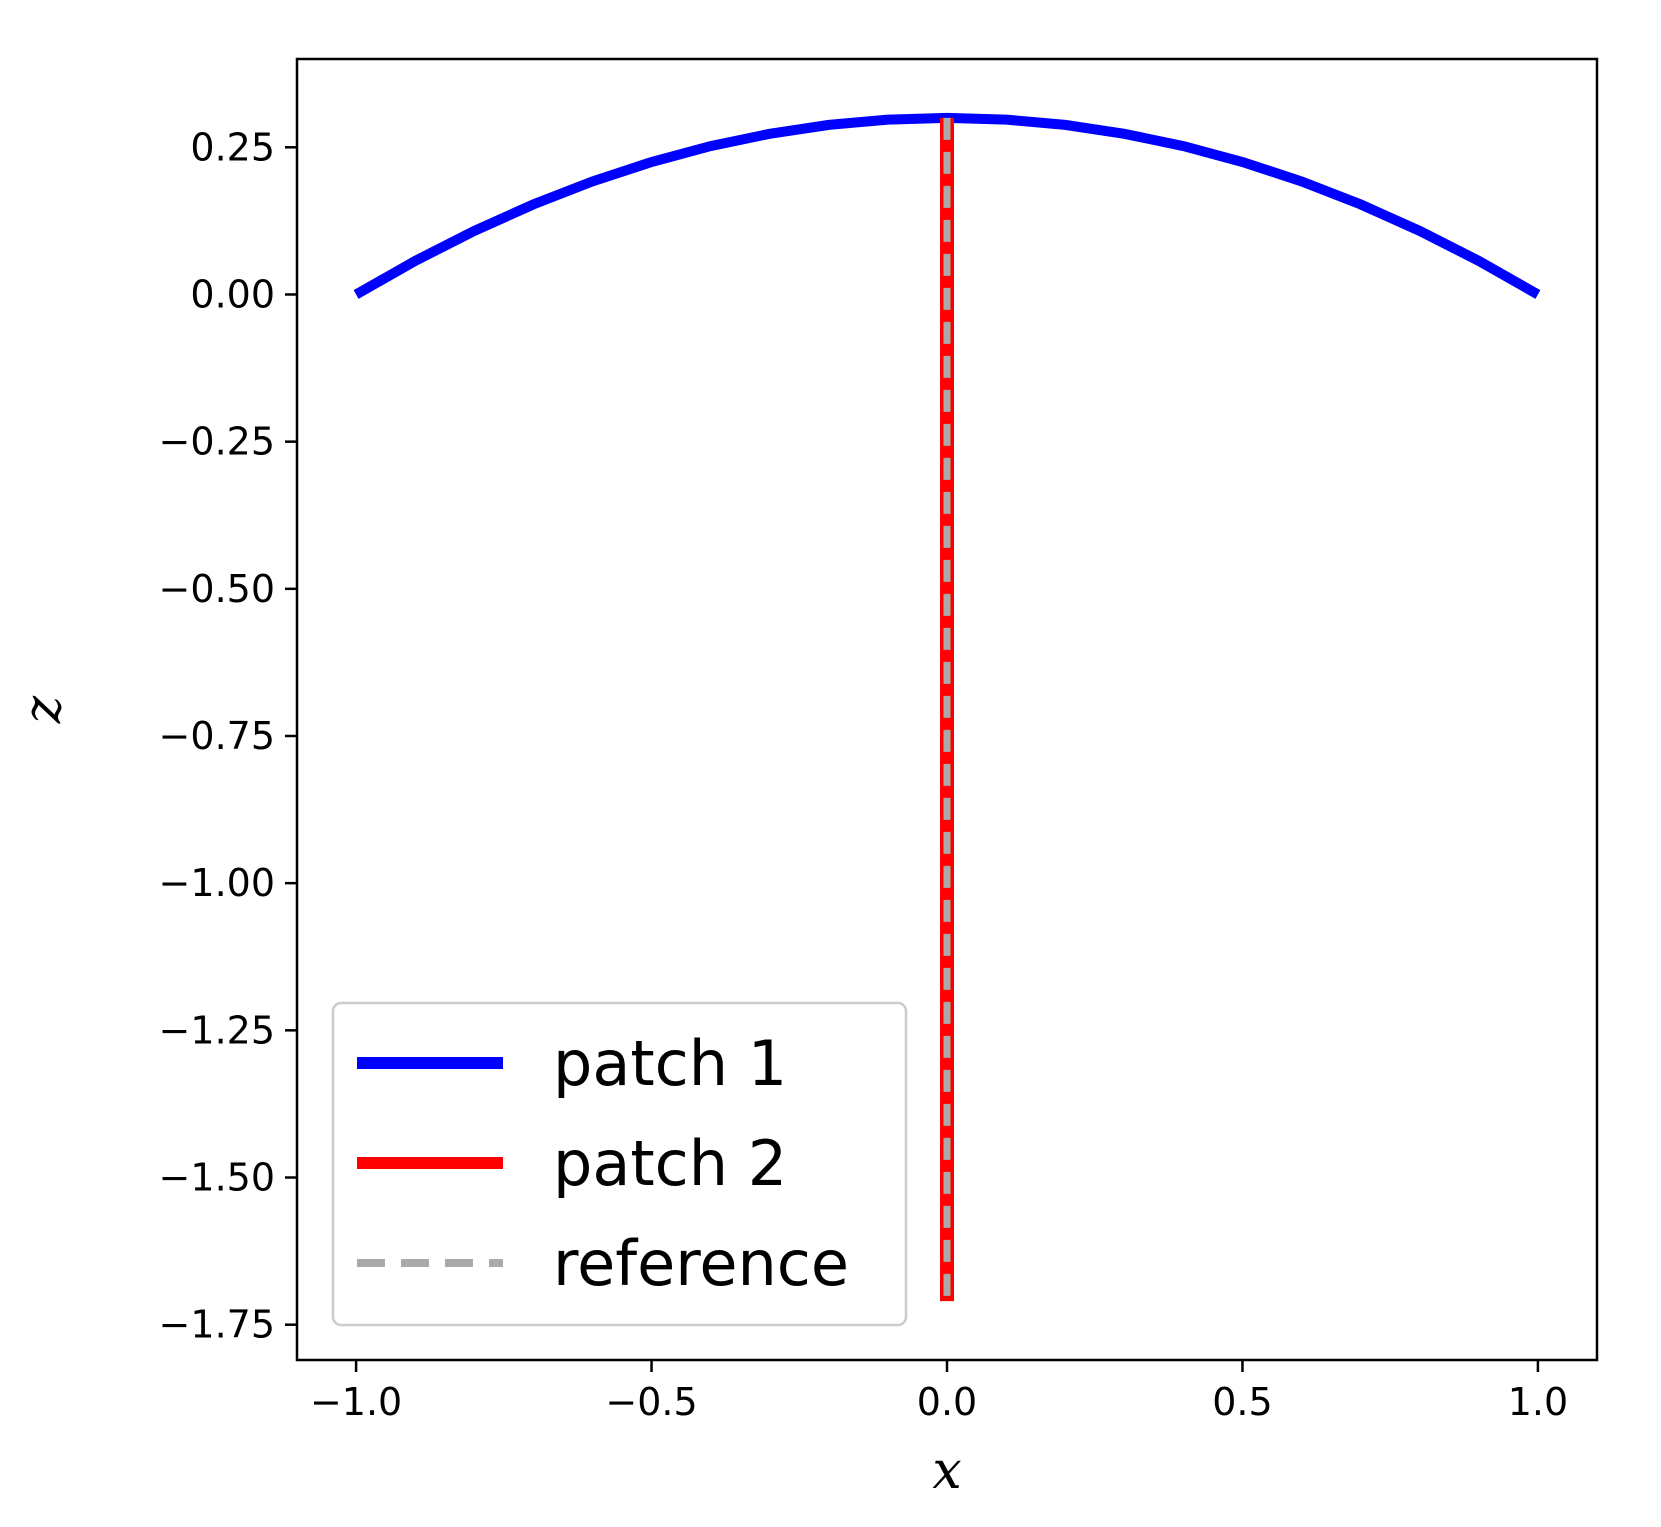  Describe the element at coordinates (701, 1263) in the screenshot. I see `legend-label: reference` at that location.